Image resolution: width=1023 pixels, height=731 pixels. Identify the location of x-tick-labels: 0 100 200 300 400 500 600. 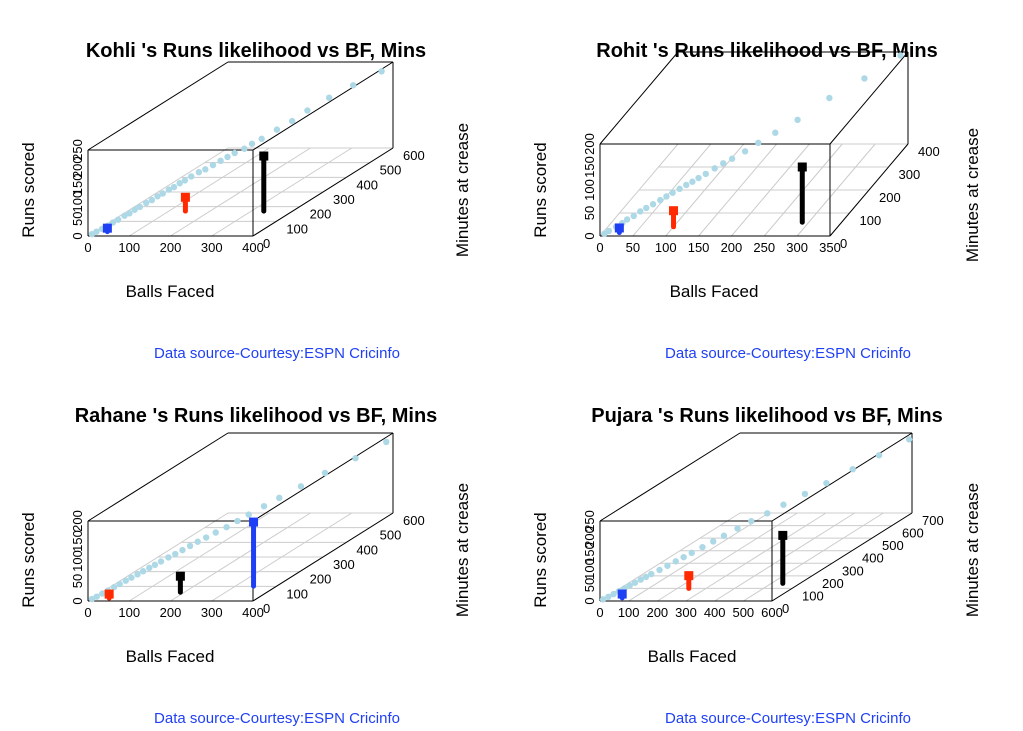
(689, 612).